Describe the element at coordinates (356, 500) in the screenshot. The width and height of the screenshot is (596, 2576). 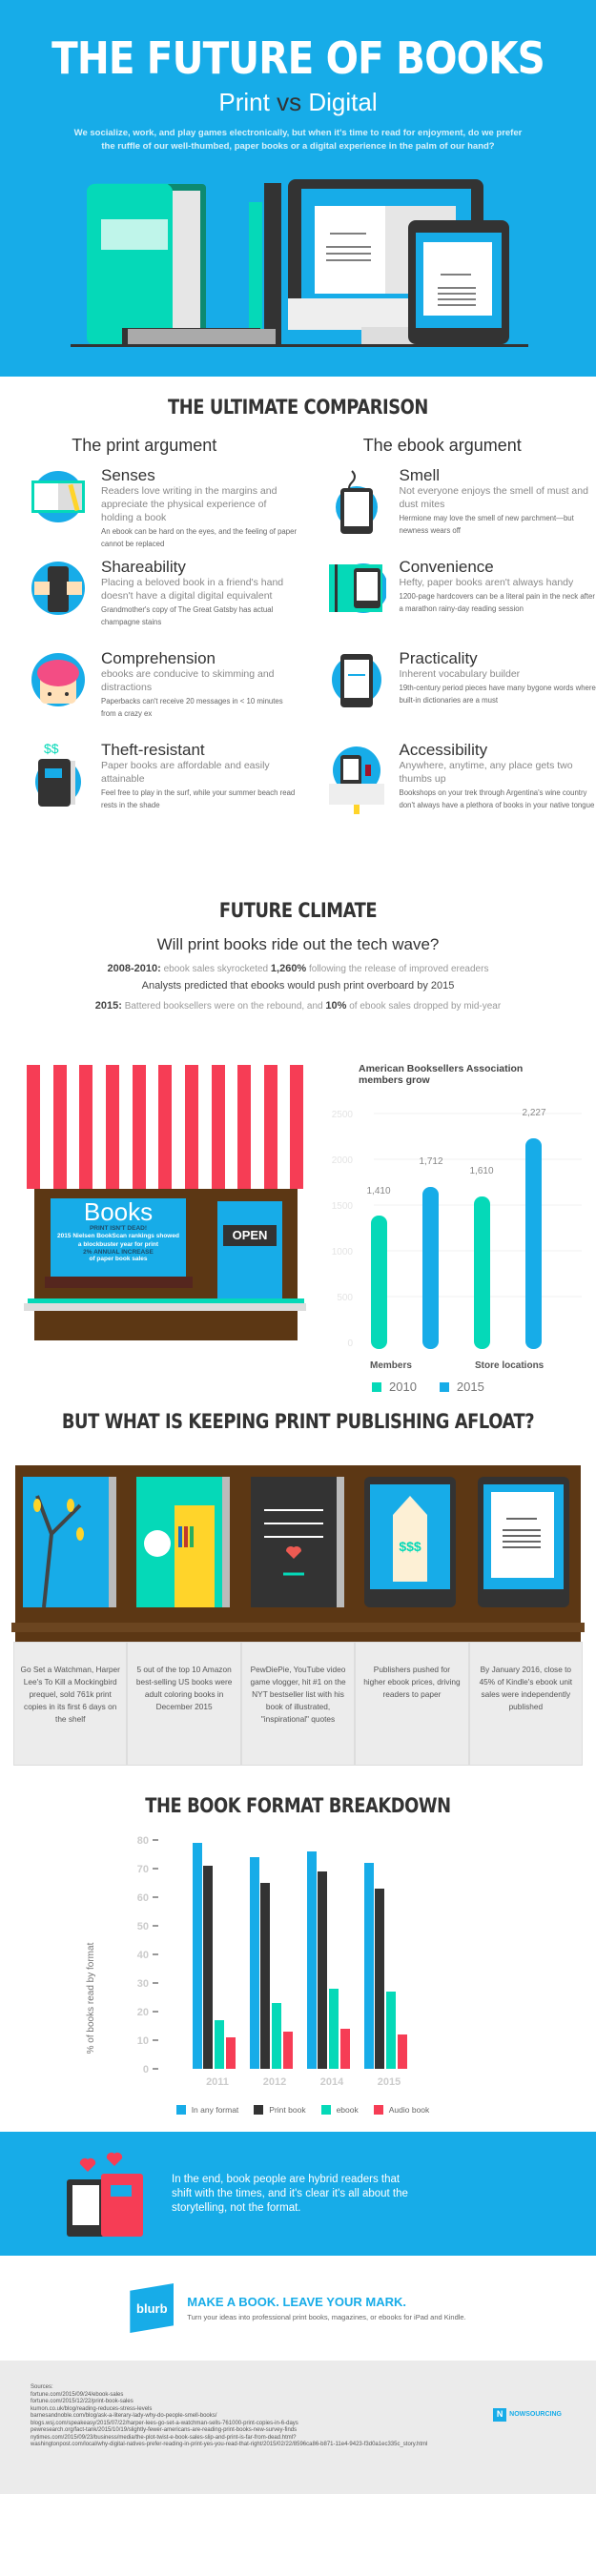
I see `ereader-steam-icon` at that location.